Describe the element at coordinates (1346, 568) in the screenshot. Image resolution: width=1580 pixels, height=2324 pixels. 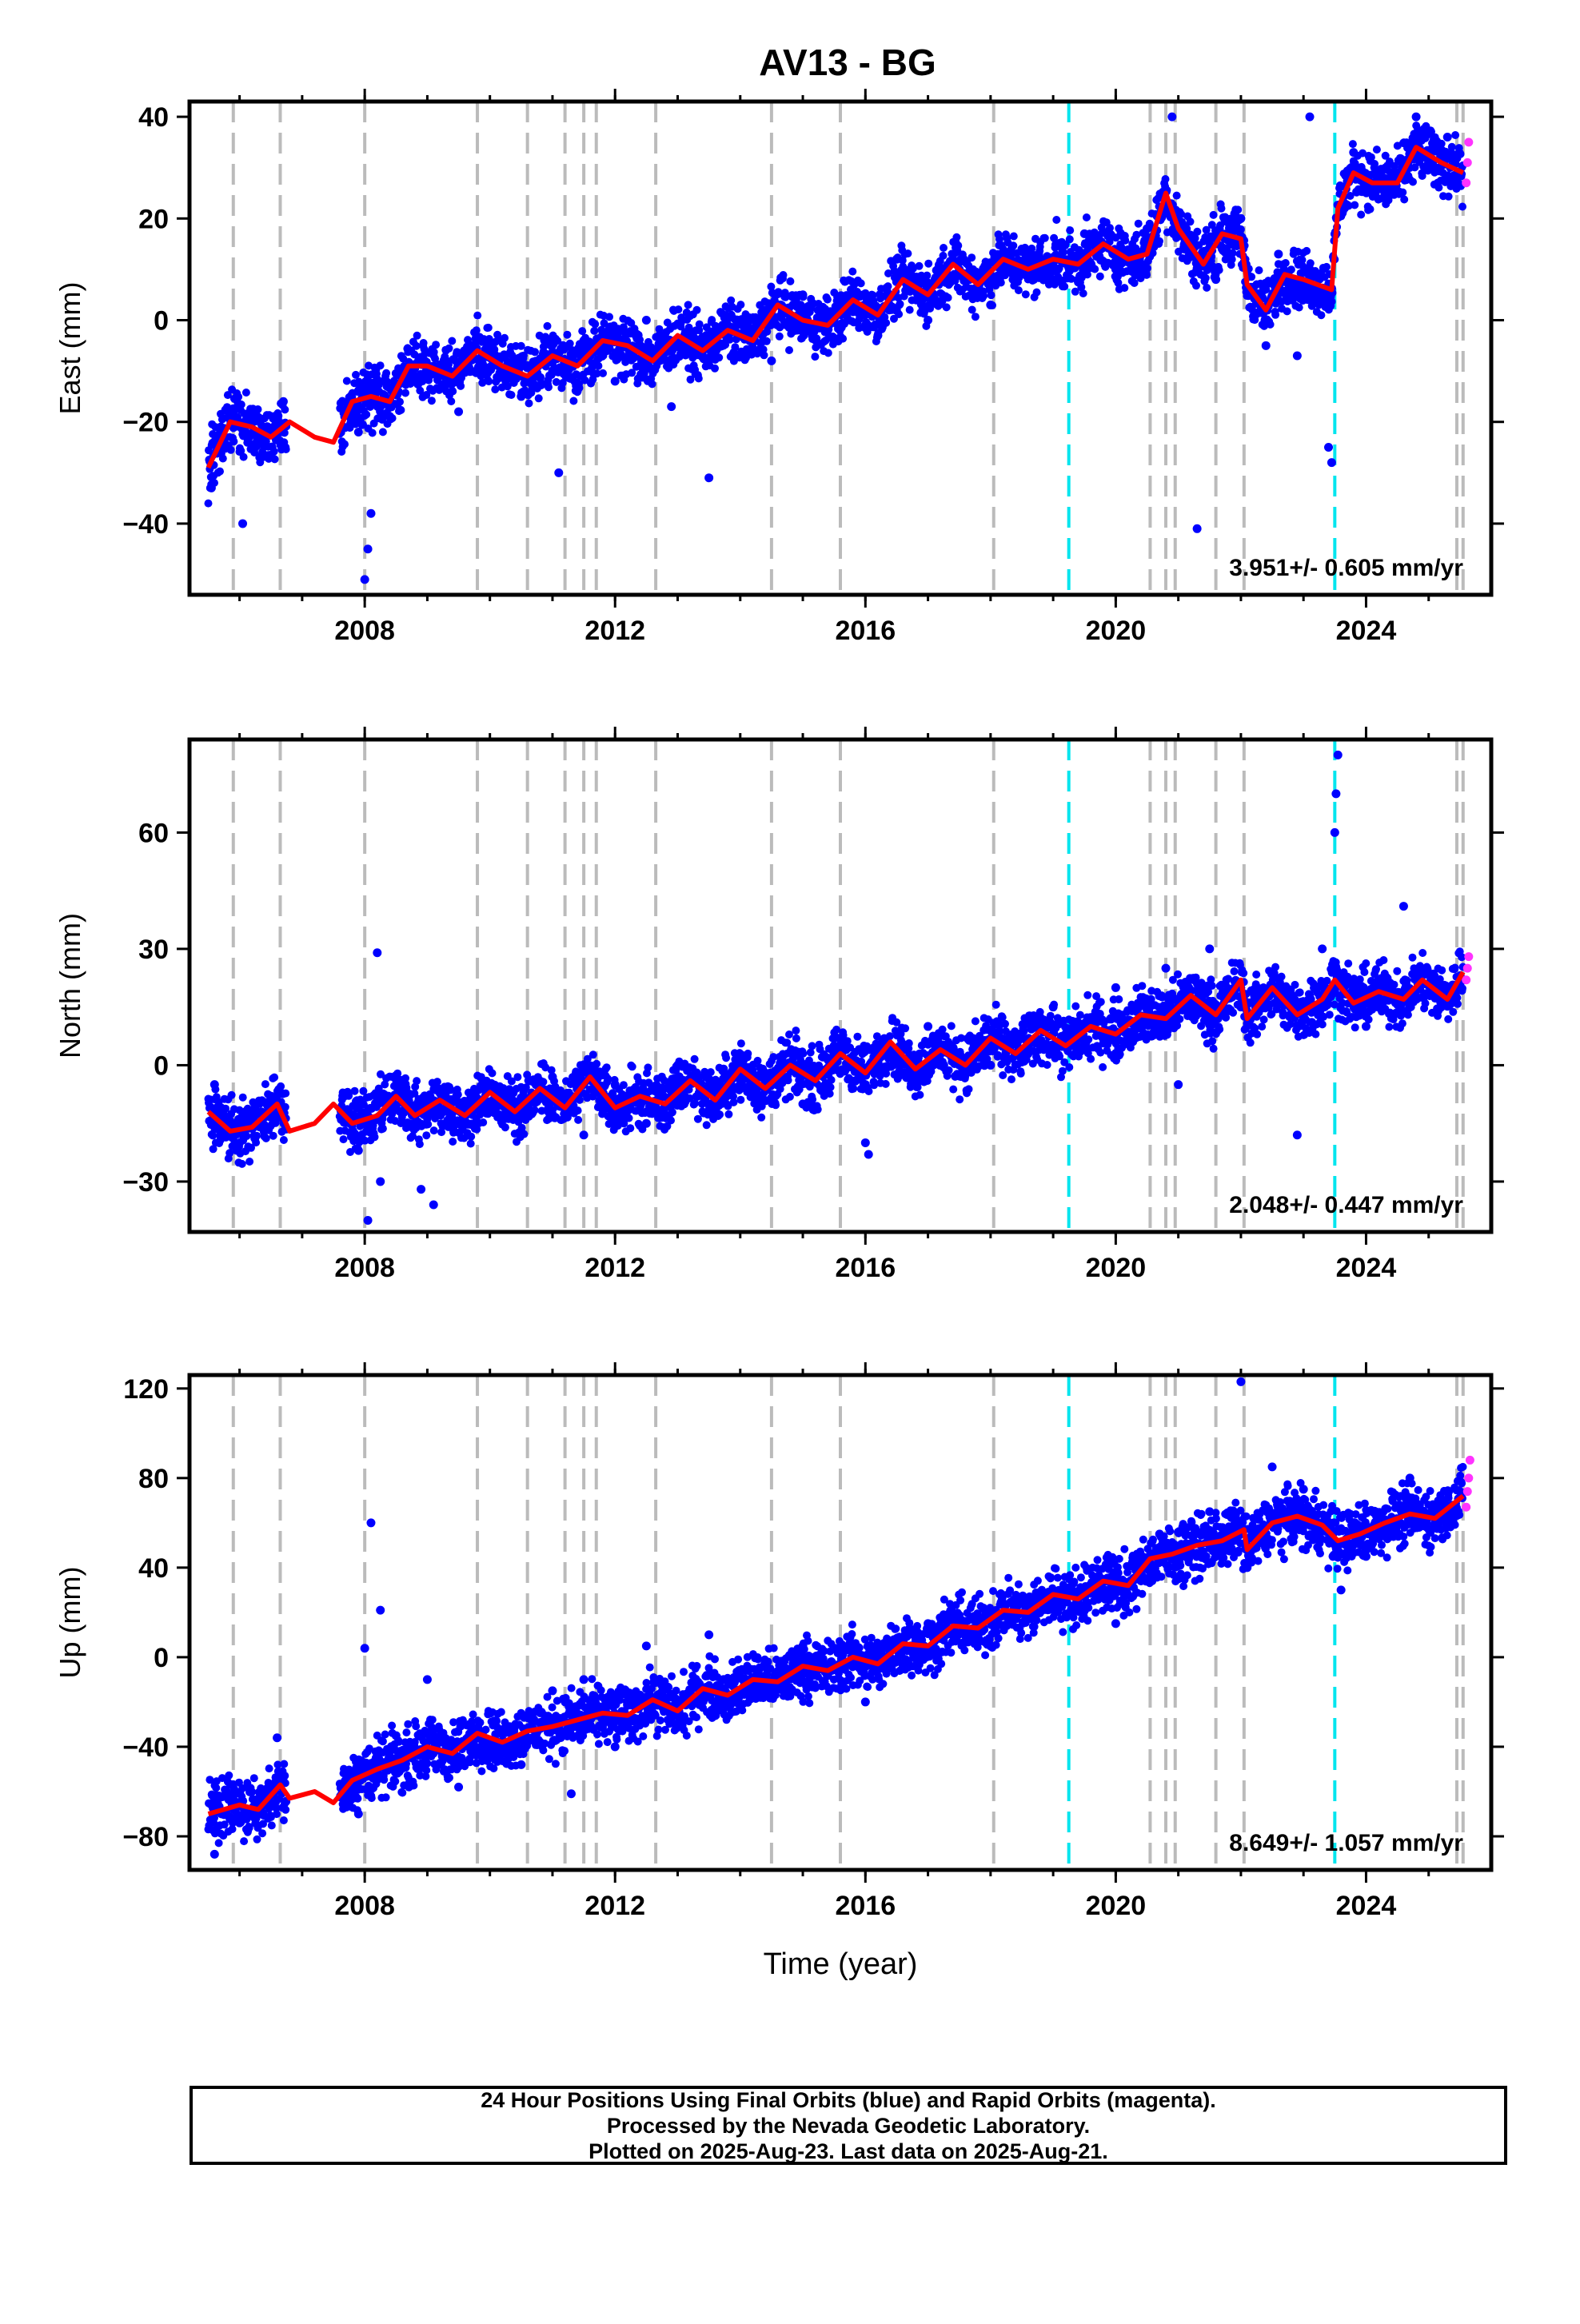
I see `rate-label: 3.951+/- 0.605 mm/yr` at that location.